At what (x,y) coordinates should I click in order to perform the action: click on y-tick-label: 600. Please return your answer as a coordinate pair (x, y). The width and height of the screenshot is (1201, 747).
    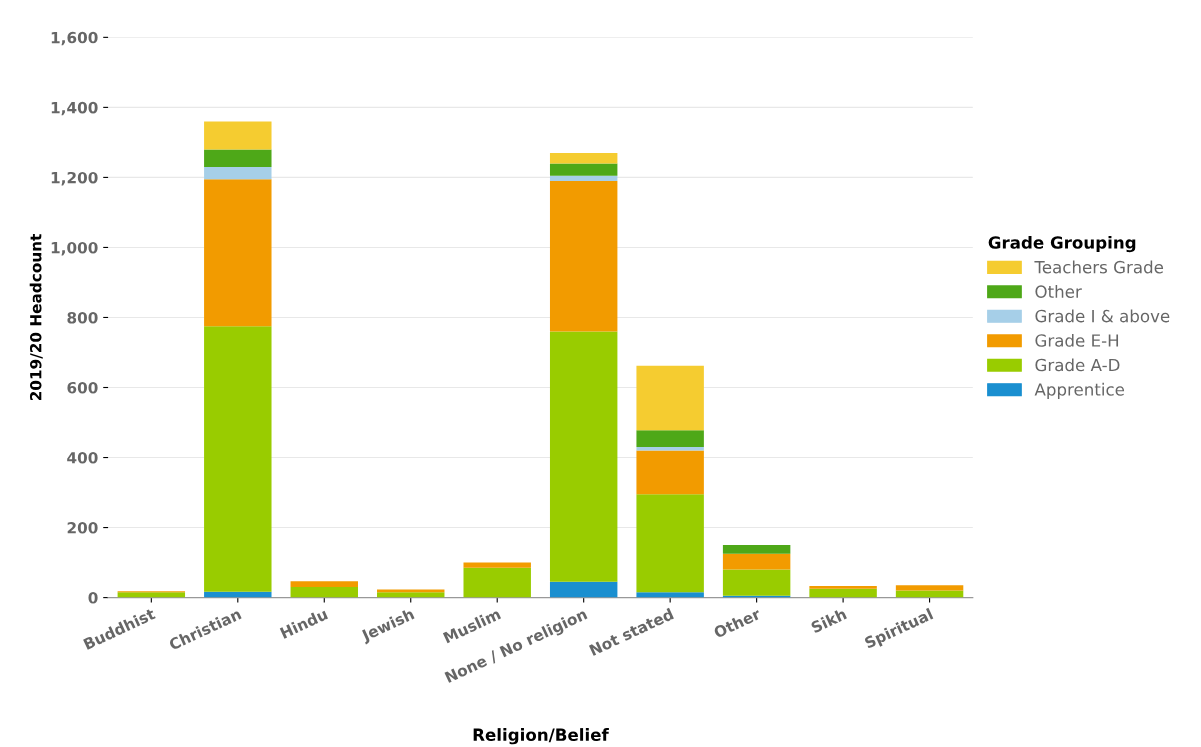
    Looking at the image, I should click on (82, 387).